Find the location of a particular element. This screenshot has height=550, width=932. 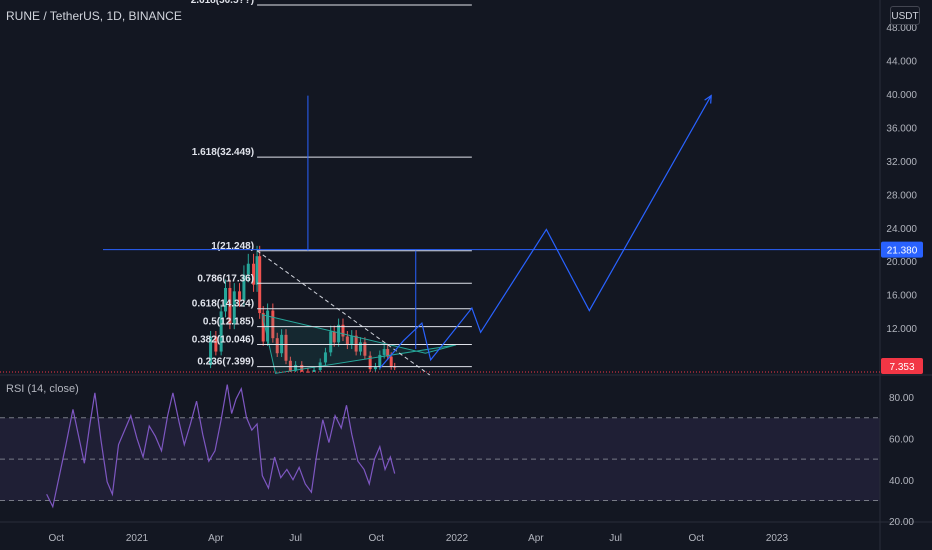

fib-level-label: 0.382(10.046) is located at coordinates (223, 339).